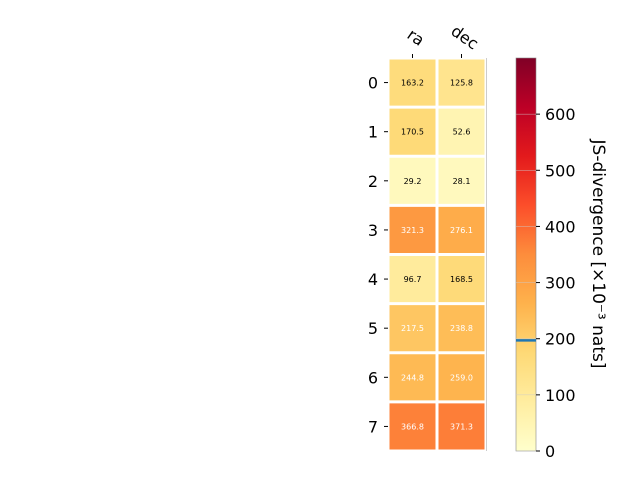 The width and height of the screenshot is (640, 480). I want to click on cell-value-label: 321.3, so click(412, 230).